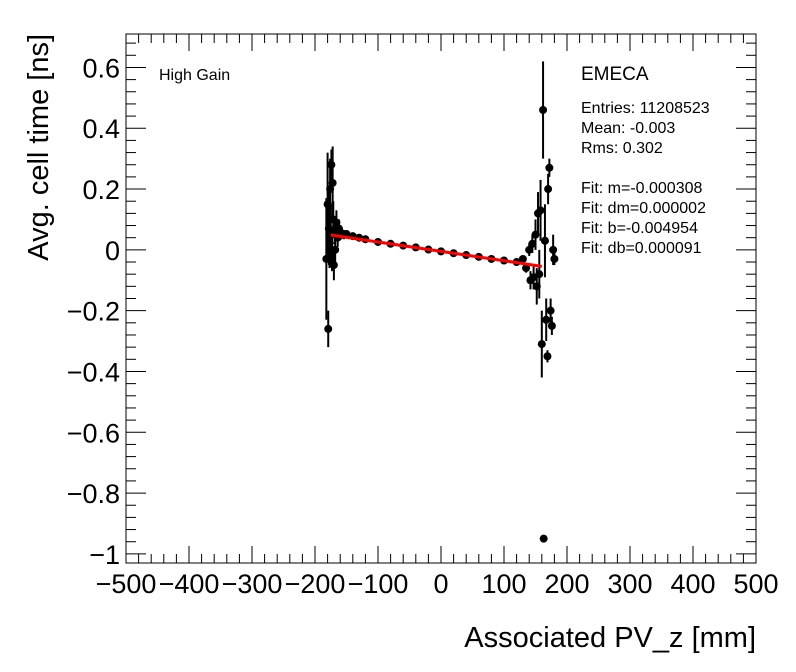 The height and width of the screenshot is (672, 796). Describe the element at coordinates (126, 584) in the screenshot. I see `x-tick-label: −500` at that location.